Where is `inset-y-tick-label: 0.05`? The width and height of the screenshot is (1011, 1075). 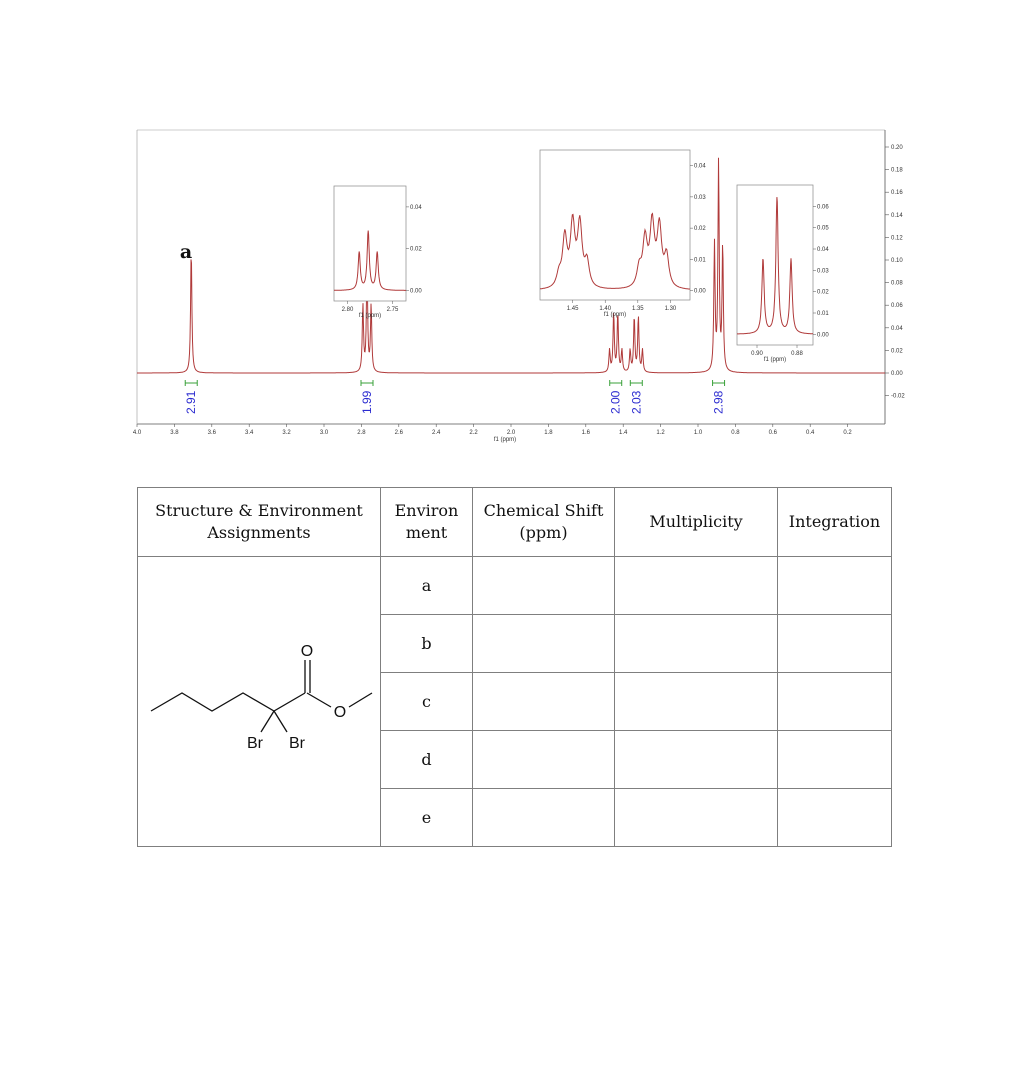
inset-y-tick-label: 0.05 is located at coordinates (823, 229).